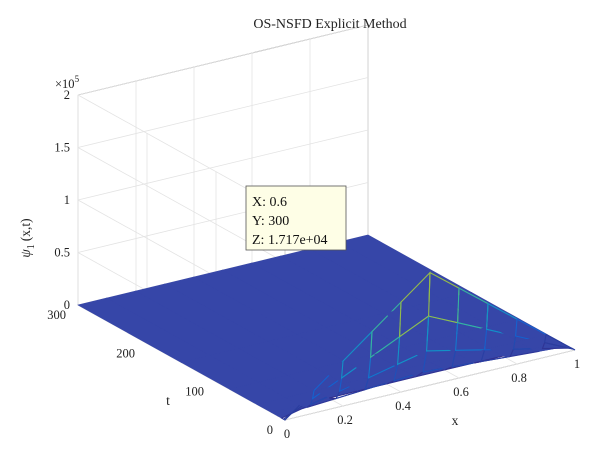 The image size is (600, 460). I want to click on z-exponent-label: ×10⁵, so click(67, 82).